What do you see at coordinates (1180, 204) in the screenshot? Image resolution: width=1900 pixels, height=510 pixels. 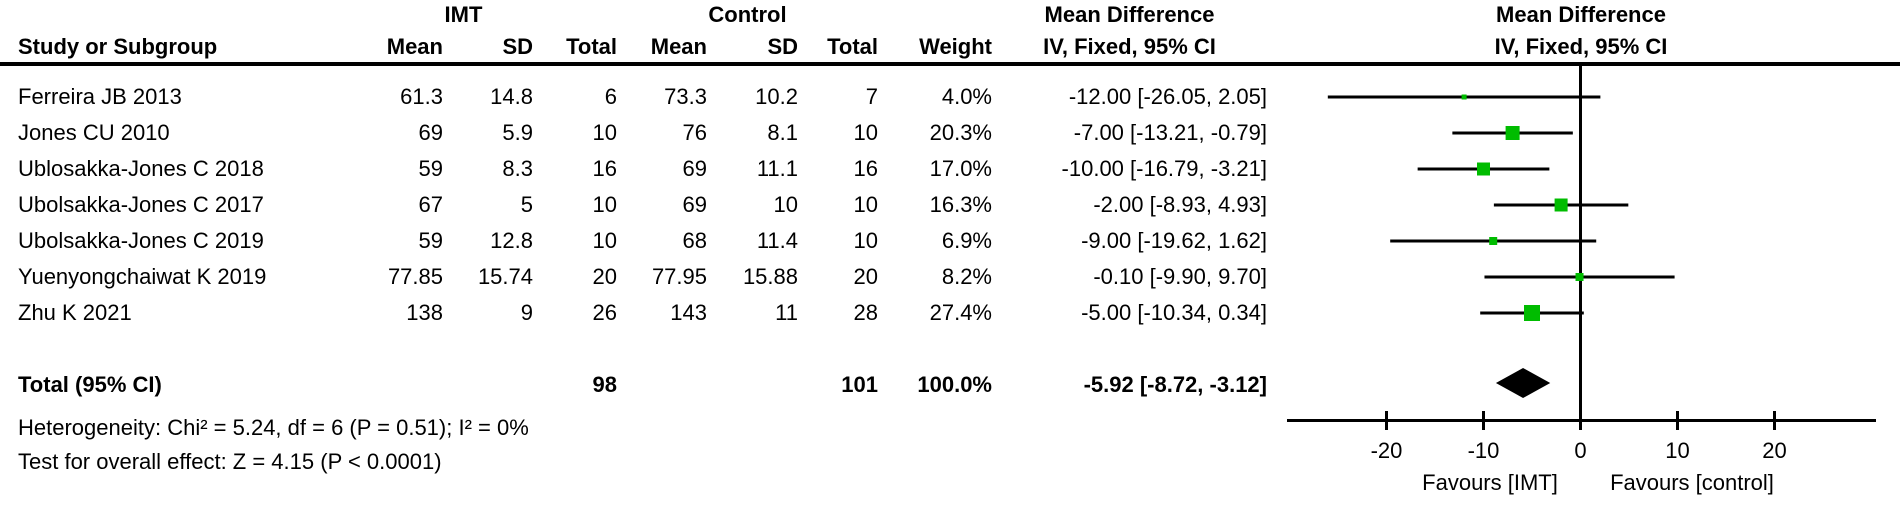 I see `ci-value: -2.00 [-8.93, 4.93]` at bounding box center [1180, 204].